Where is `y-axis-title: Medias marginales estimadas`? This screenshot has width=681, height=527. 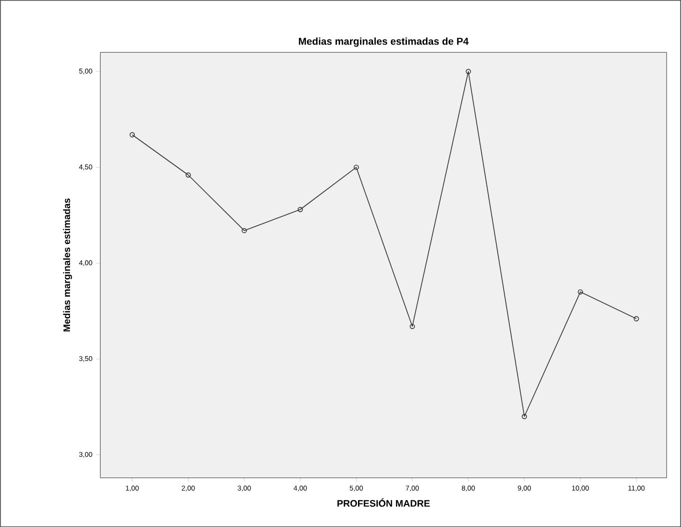
y-axis-title: Medias marginales estimadas is located at coordinates (67, 265).